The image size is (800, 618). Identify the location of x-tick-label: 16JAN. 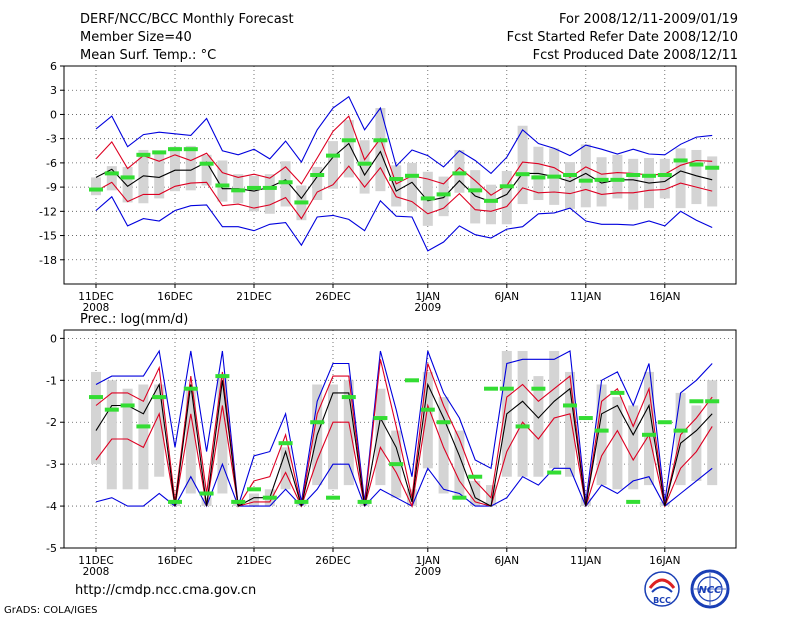
(664, 297).